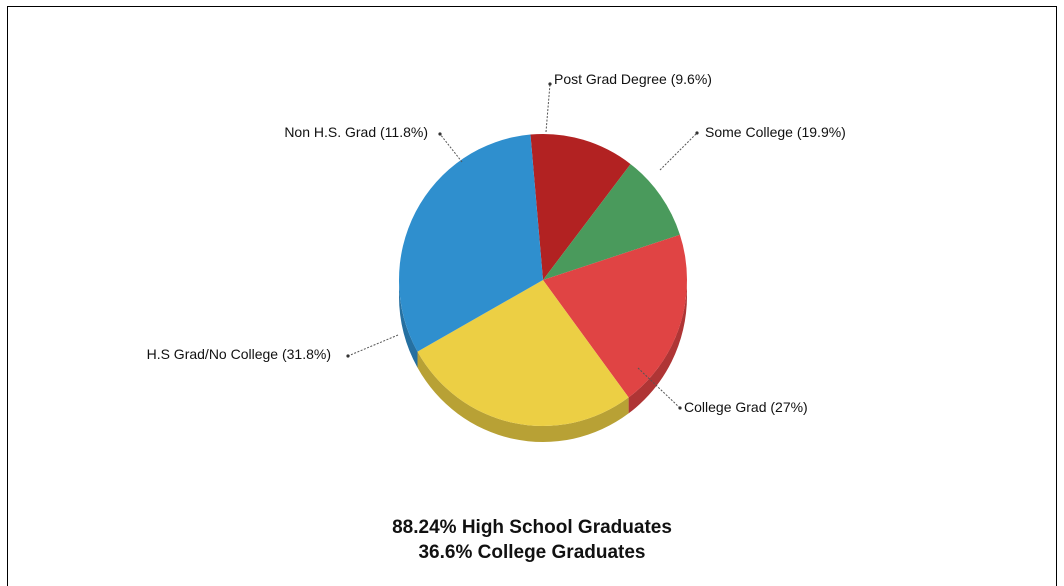 This screenshot has height=586, width=1064. Describe the element at coordinates (775, 132) in the screenshot. I see `slice-label: Some College (19.9%)` at that location.